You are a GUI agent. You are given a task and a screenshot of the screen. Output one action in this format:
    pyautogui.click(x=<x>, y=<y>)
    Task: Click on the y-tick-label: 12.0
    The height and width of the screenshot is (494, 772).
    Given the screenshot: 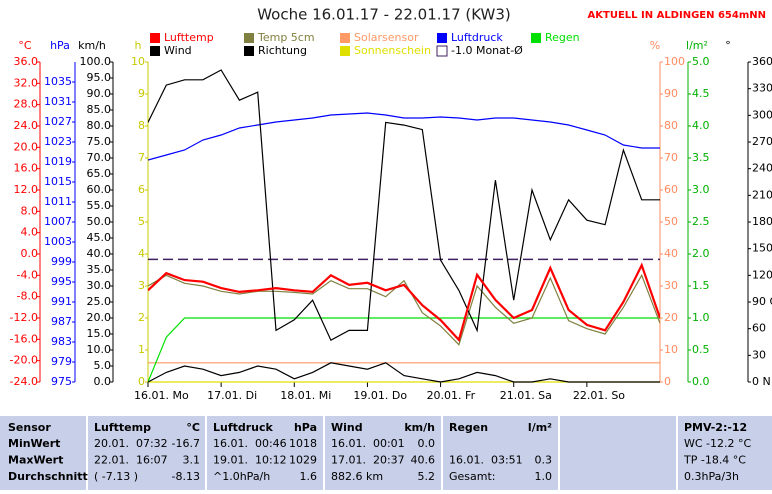 What is the action you would take?
    pyautogui.click(x=26, y=189)
    